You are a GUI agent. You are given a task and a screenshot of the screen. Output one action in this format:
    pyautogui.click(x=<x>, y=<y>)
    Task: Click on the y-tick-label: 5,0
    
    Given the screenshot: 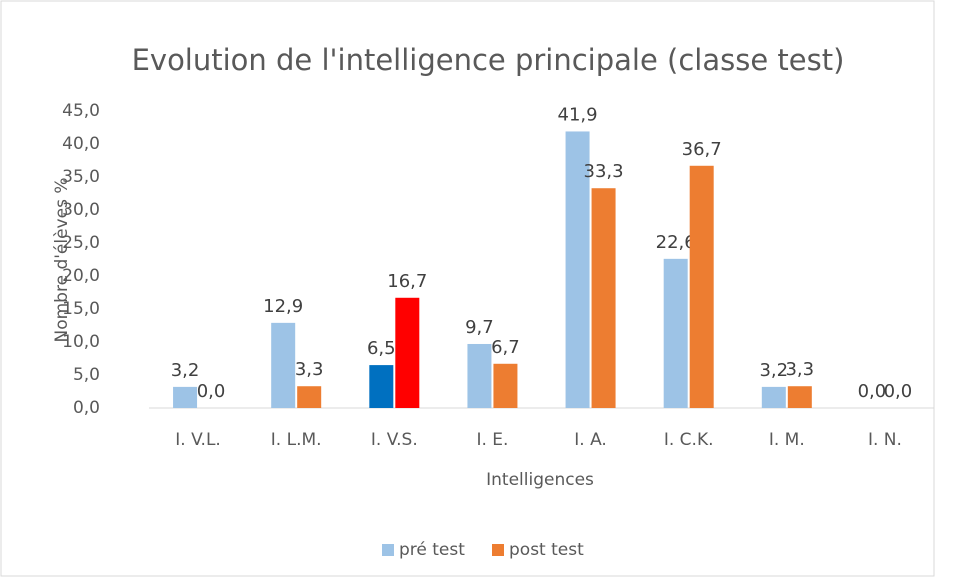 What is the action you would take?
    pyautogui.click(x=86, y=375)
    